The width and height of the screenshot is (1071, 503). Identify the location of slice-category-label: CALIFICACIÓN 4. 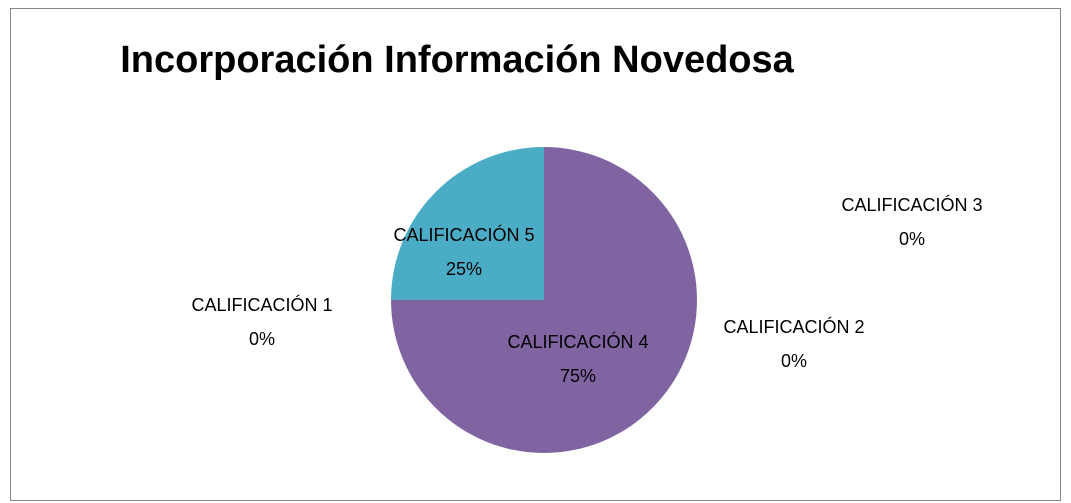
(577, 341).